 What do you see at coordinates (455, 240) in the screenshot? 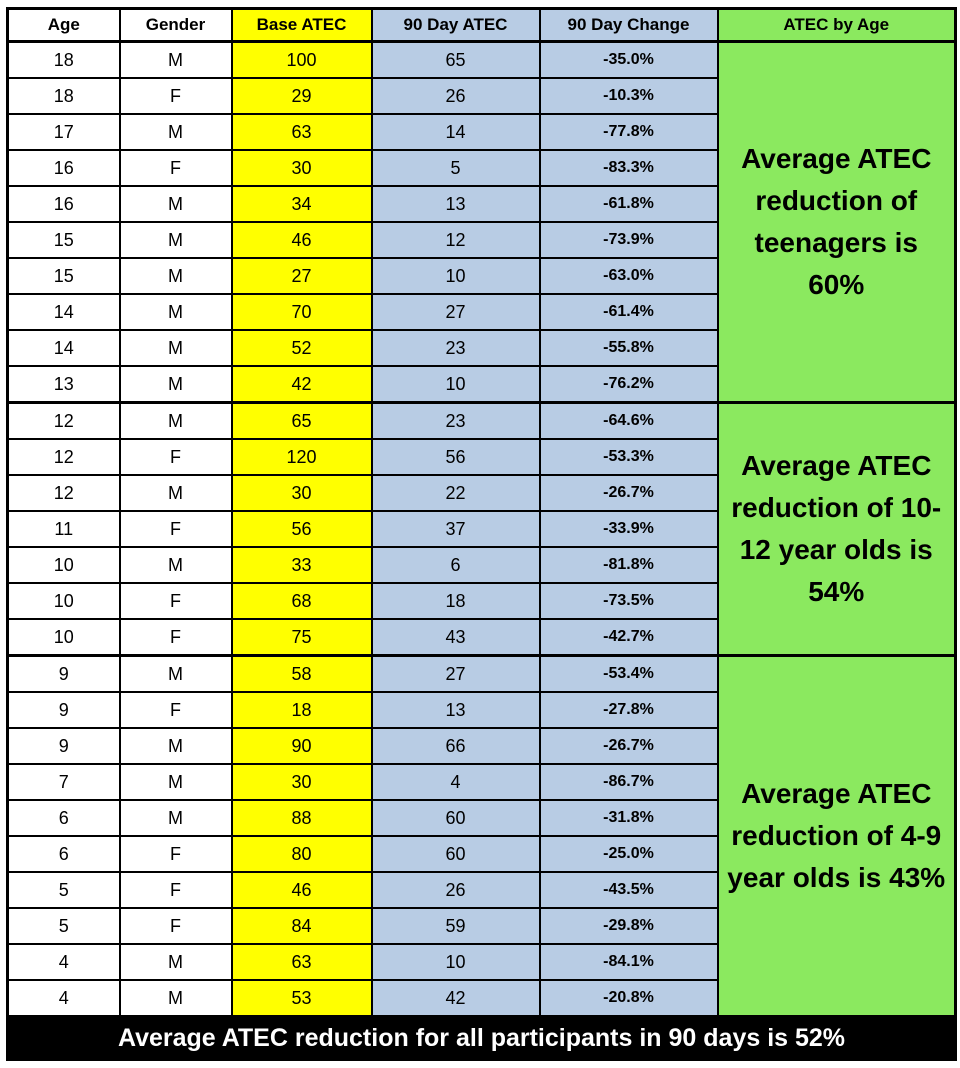
I see `cell-90day-atec: 12` at bounding box center [455, 240].